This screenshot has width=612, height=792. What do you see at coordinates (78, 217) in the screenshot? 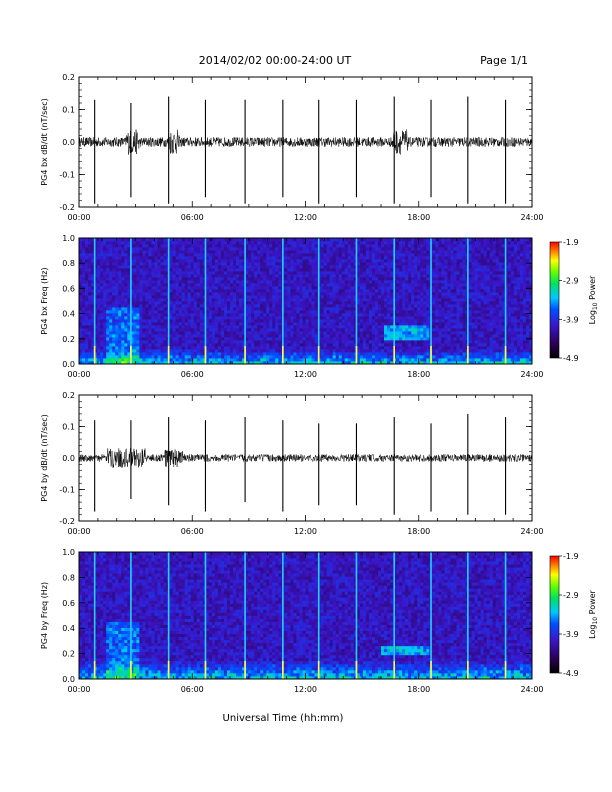
I see `x-tick-label-0-0: 00:00` at bounding box center [78, 217].